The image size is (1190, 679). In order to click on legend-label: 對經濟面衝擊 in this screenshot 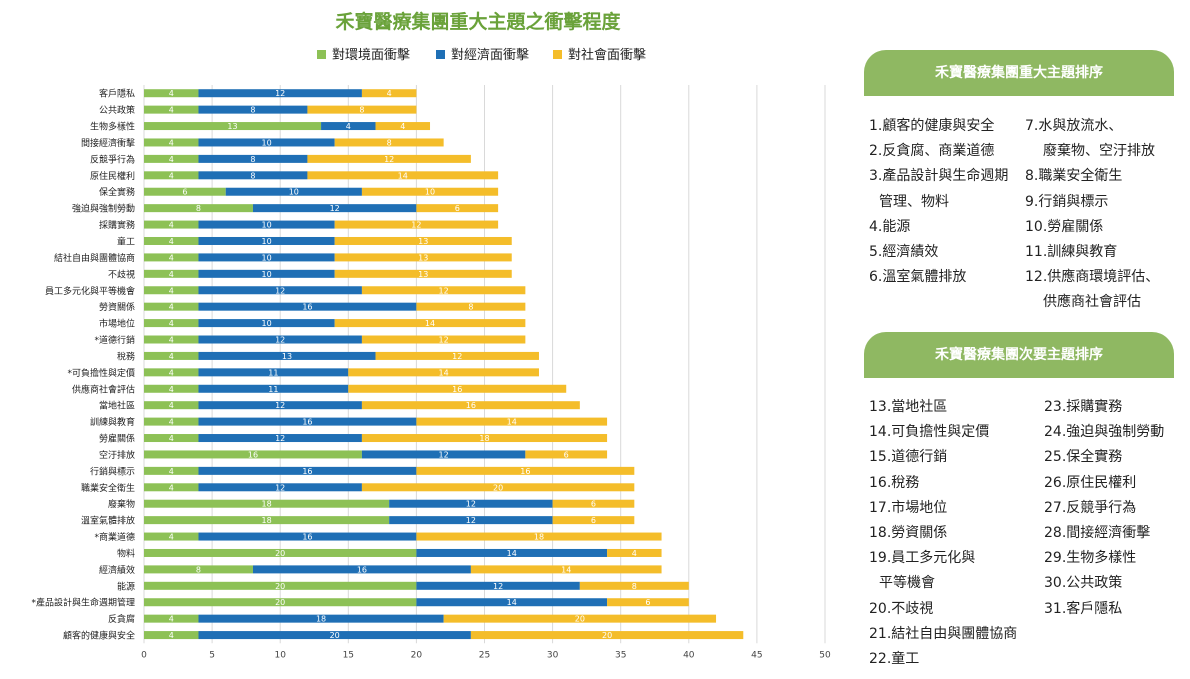, I will do `click(490, 55)`.